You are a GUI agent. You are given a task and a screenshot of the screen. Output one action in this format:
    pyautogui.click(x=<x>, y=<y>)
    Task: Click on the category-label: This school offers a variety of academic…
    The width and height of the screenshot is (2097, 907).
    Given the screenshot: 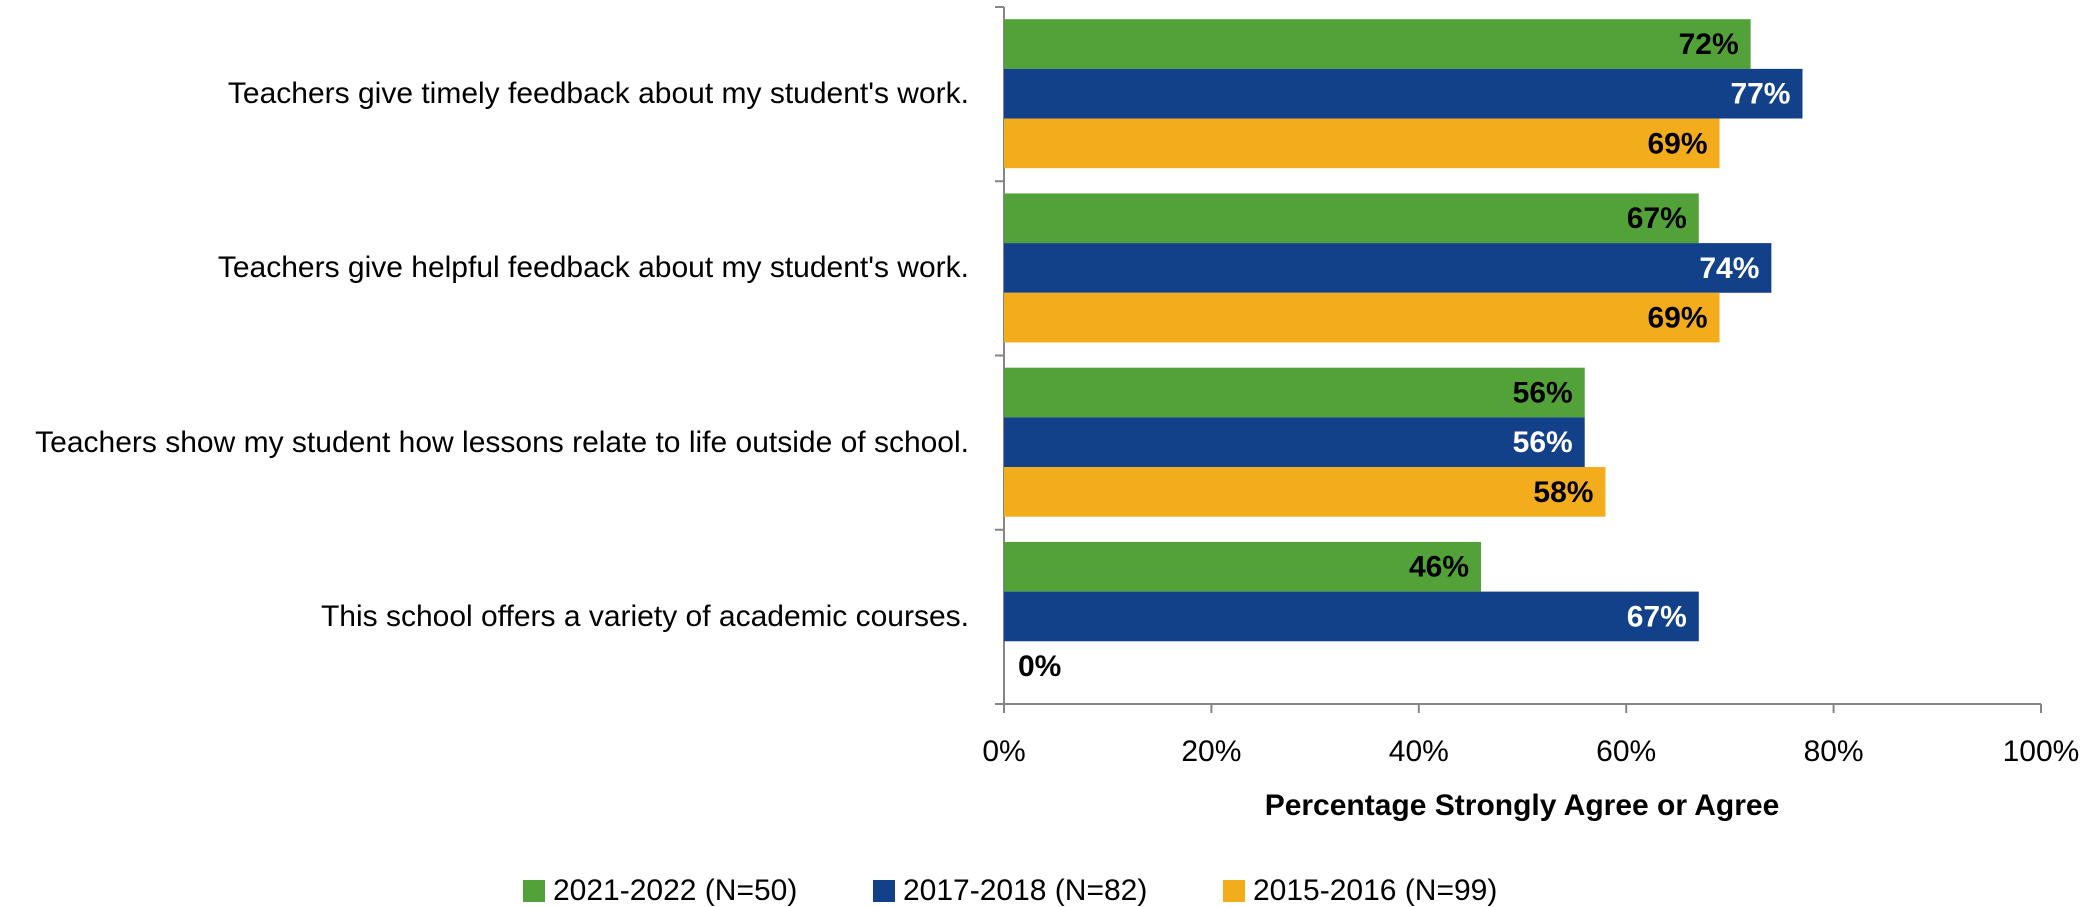 What is the action you would take?
    pyautogui.click(x=484, y=617)
    